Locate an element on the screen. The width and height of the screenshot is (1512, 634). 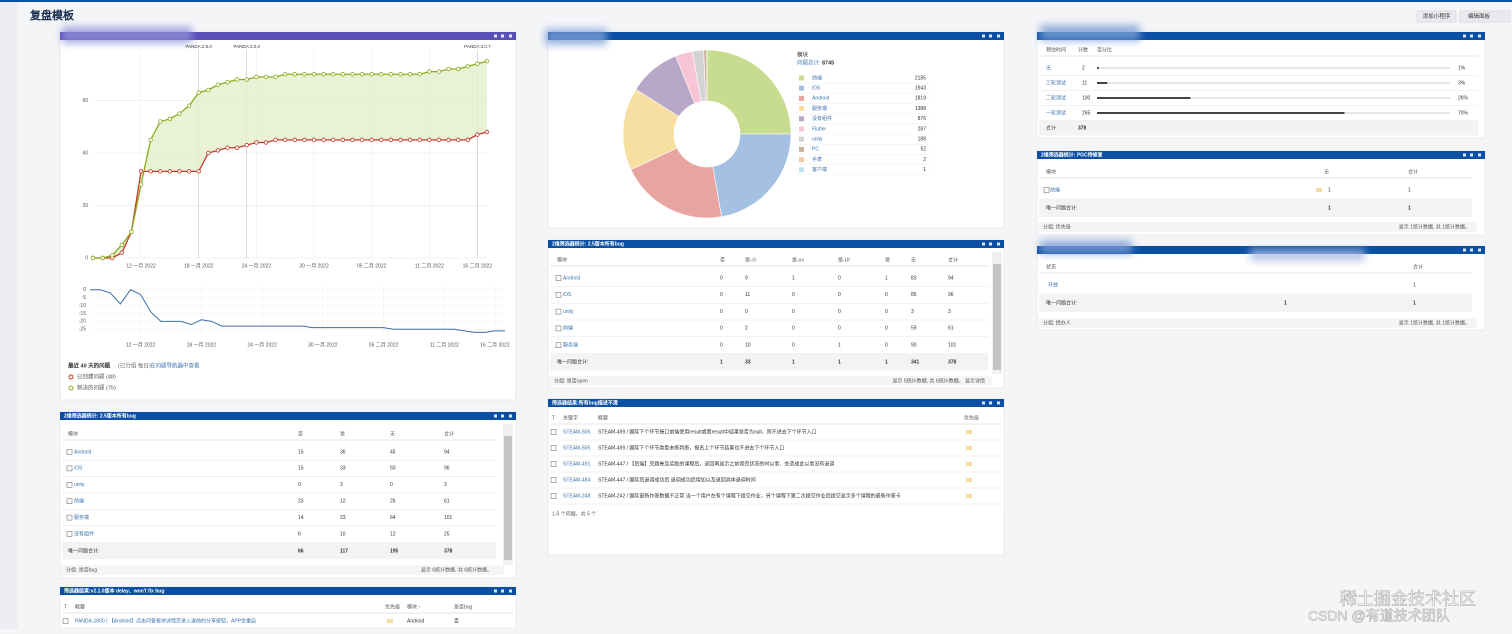
y-tick-label: 20 is located at coordinates (85, 206).